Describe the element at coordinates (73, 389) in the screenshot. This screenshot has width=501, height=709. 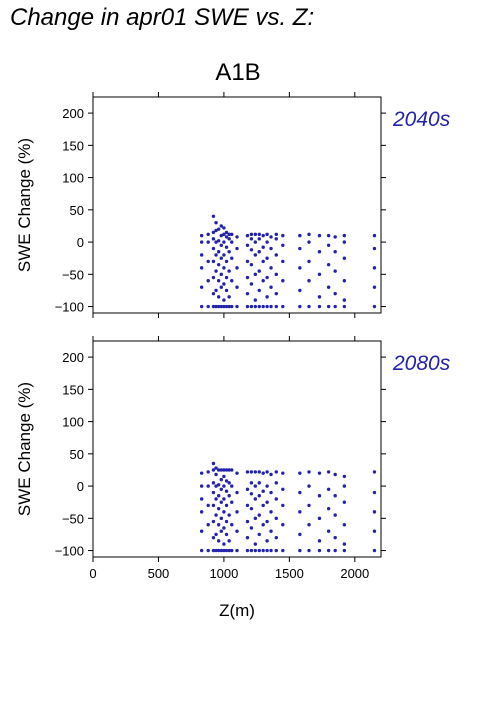
I see `y-tick-label: 150` at that location.